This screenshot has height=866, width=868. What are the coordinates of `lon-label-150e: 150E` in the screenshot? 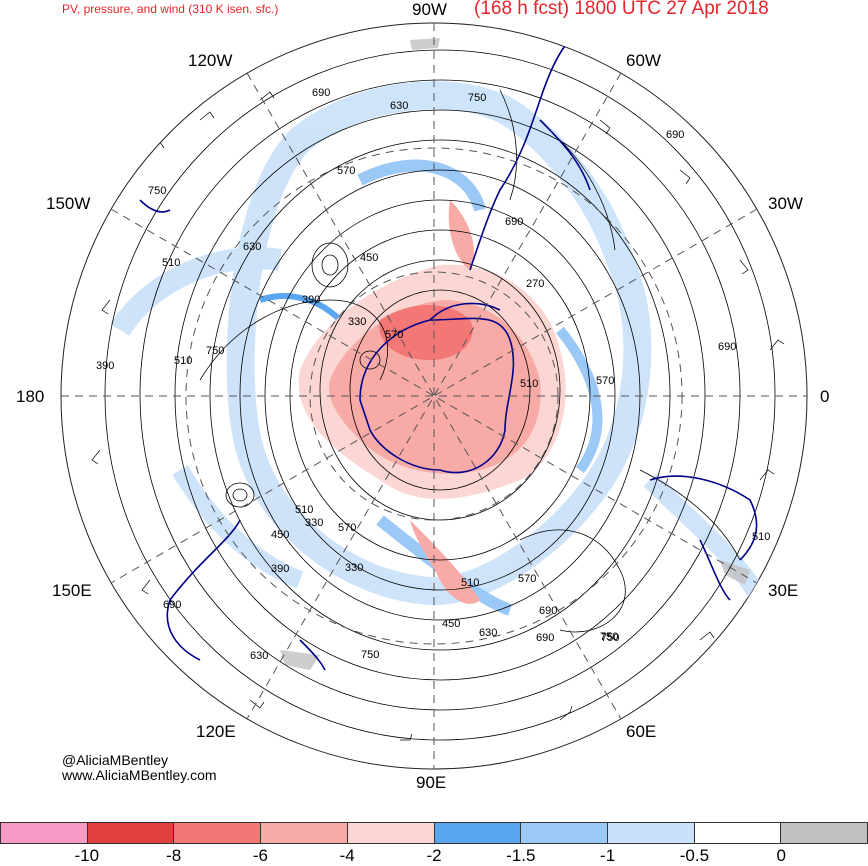 It's located at (72, 590).